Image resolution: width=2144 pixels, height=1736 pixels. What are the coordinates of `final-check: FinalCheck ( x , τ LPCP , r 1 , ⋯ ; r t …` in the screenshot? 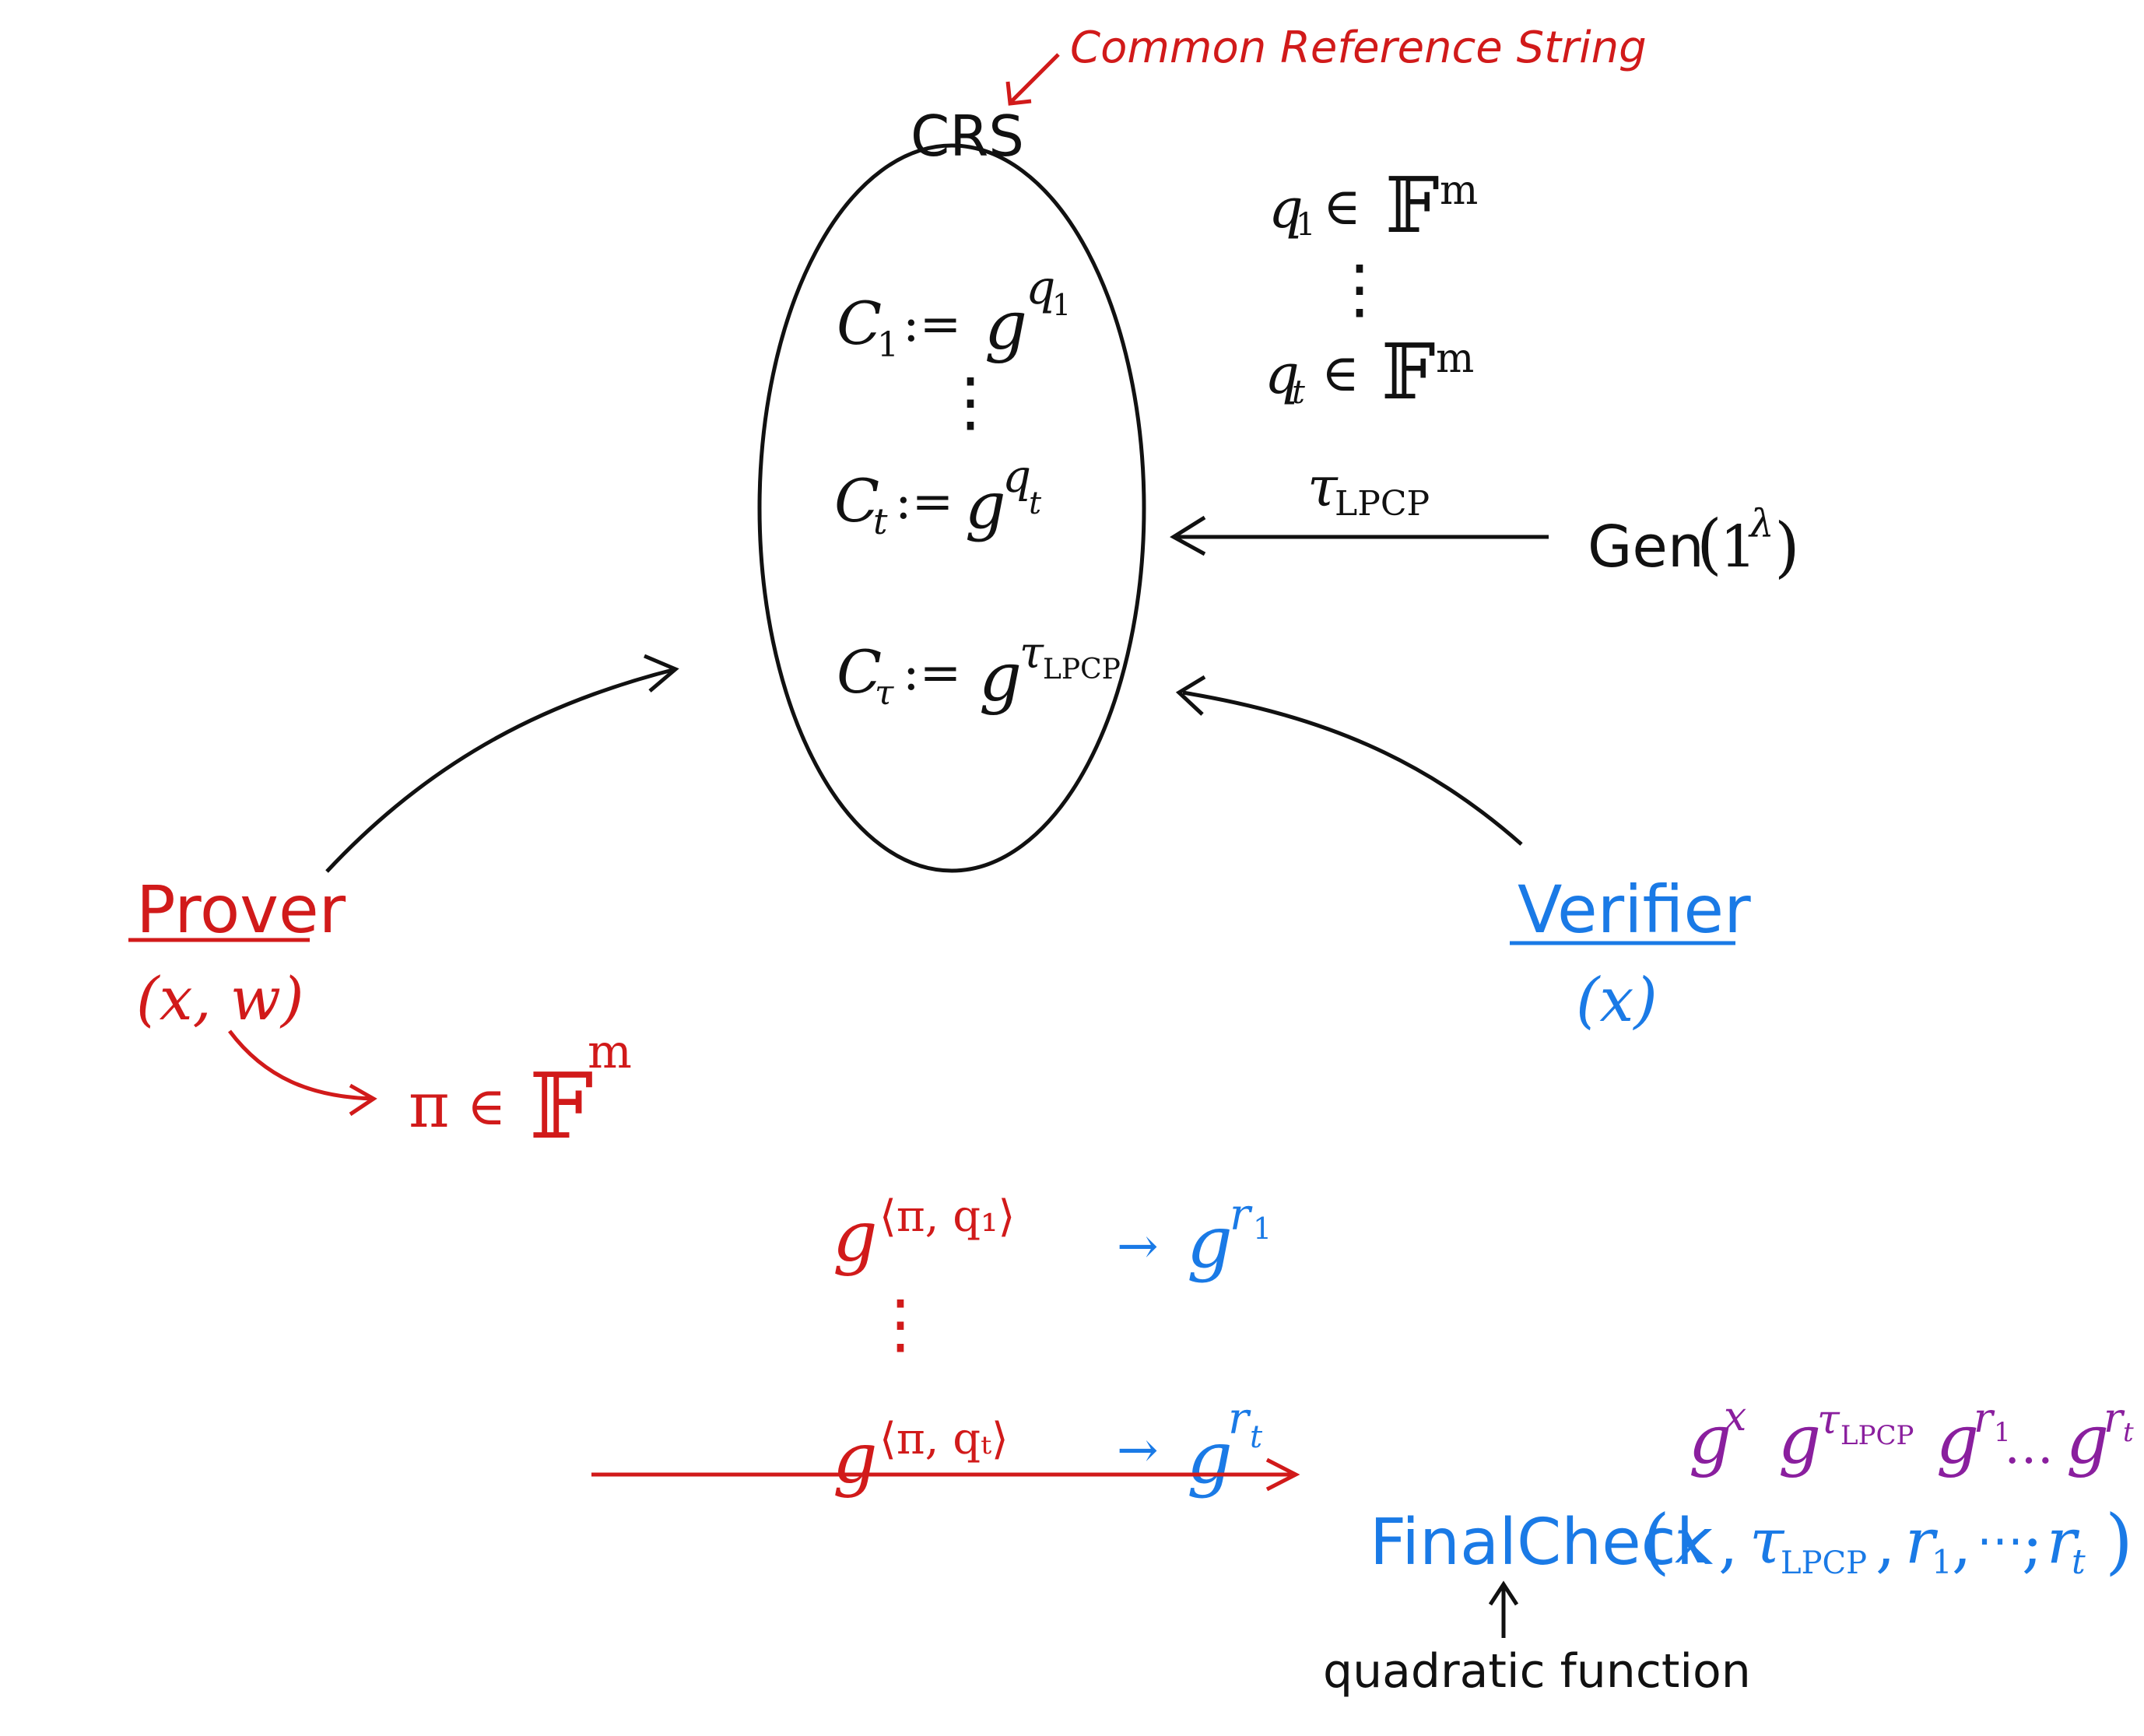 It's located at (1752, 1541).